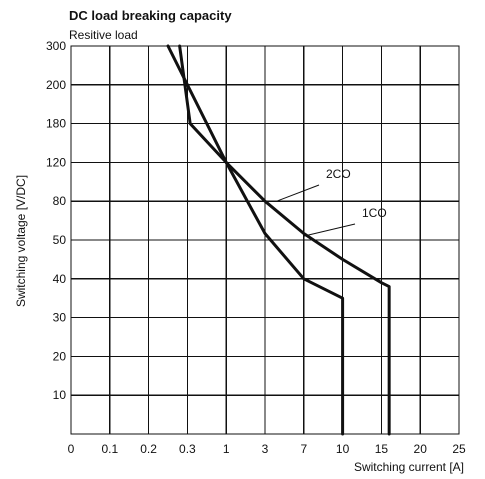 The image size is (485, 479). I want to click on y-tick-layer: 10 20 30 40 50 80 120 180 200 300, so click(56, 220).